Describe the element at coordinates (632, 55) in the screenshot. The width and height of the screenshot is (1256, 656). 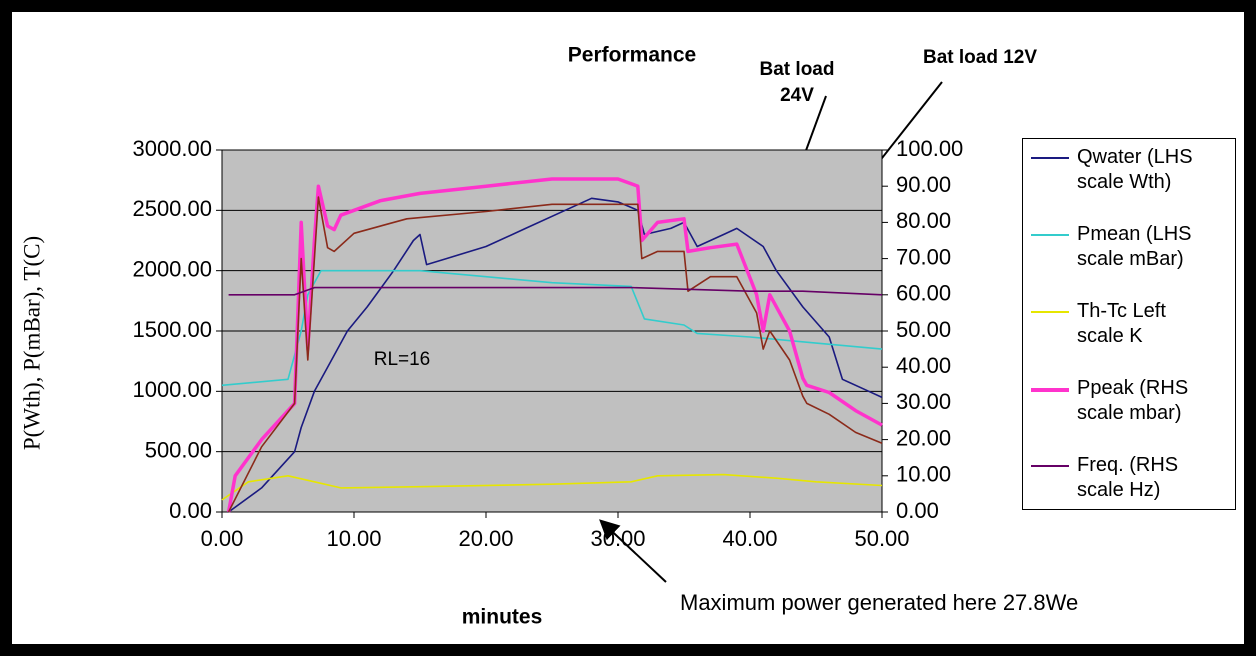
I see `chart-title: Performance` at that location.